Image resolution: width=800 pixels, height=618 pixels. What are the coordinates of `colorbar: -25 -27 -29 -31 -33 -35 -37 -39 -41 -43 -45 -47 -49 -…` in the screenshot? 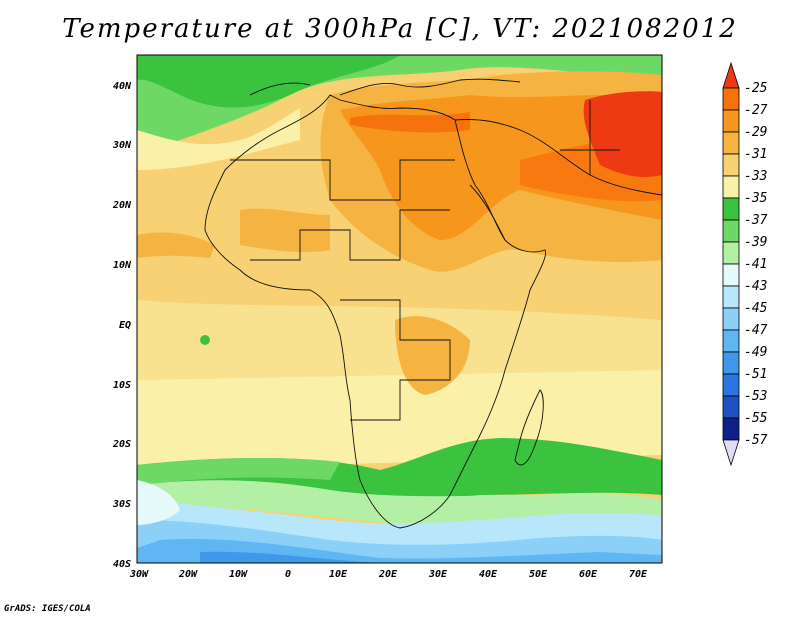 It's located at (745, 264).